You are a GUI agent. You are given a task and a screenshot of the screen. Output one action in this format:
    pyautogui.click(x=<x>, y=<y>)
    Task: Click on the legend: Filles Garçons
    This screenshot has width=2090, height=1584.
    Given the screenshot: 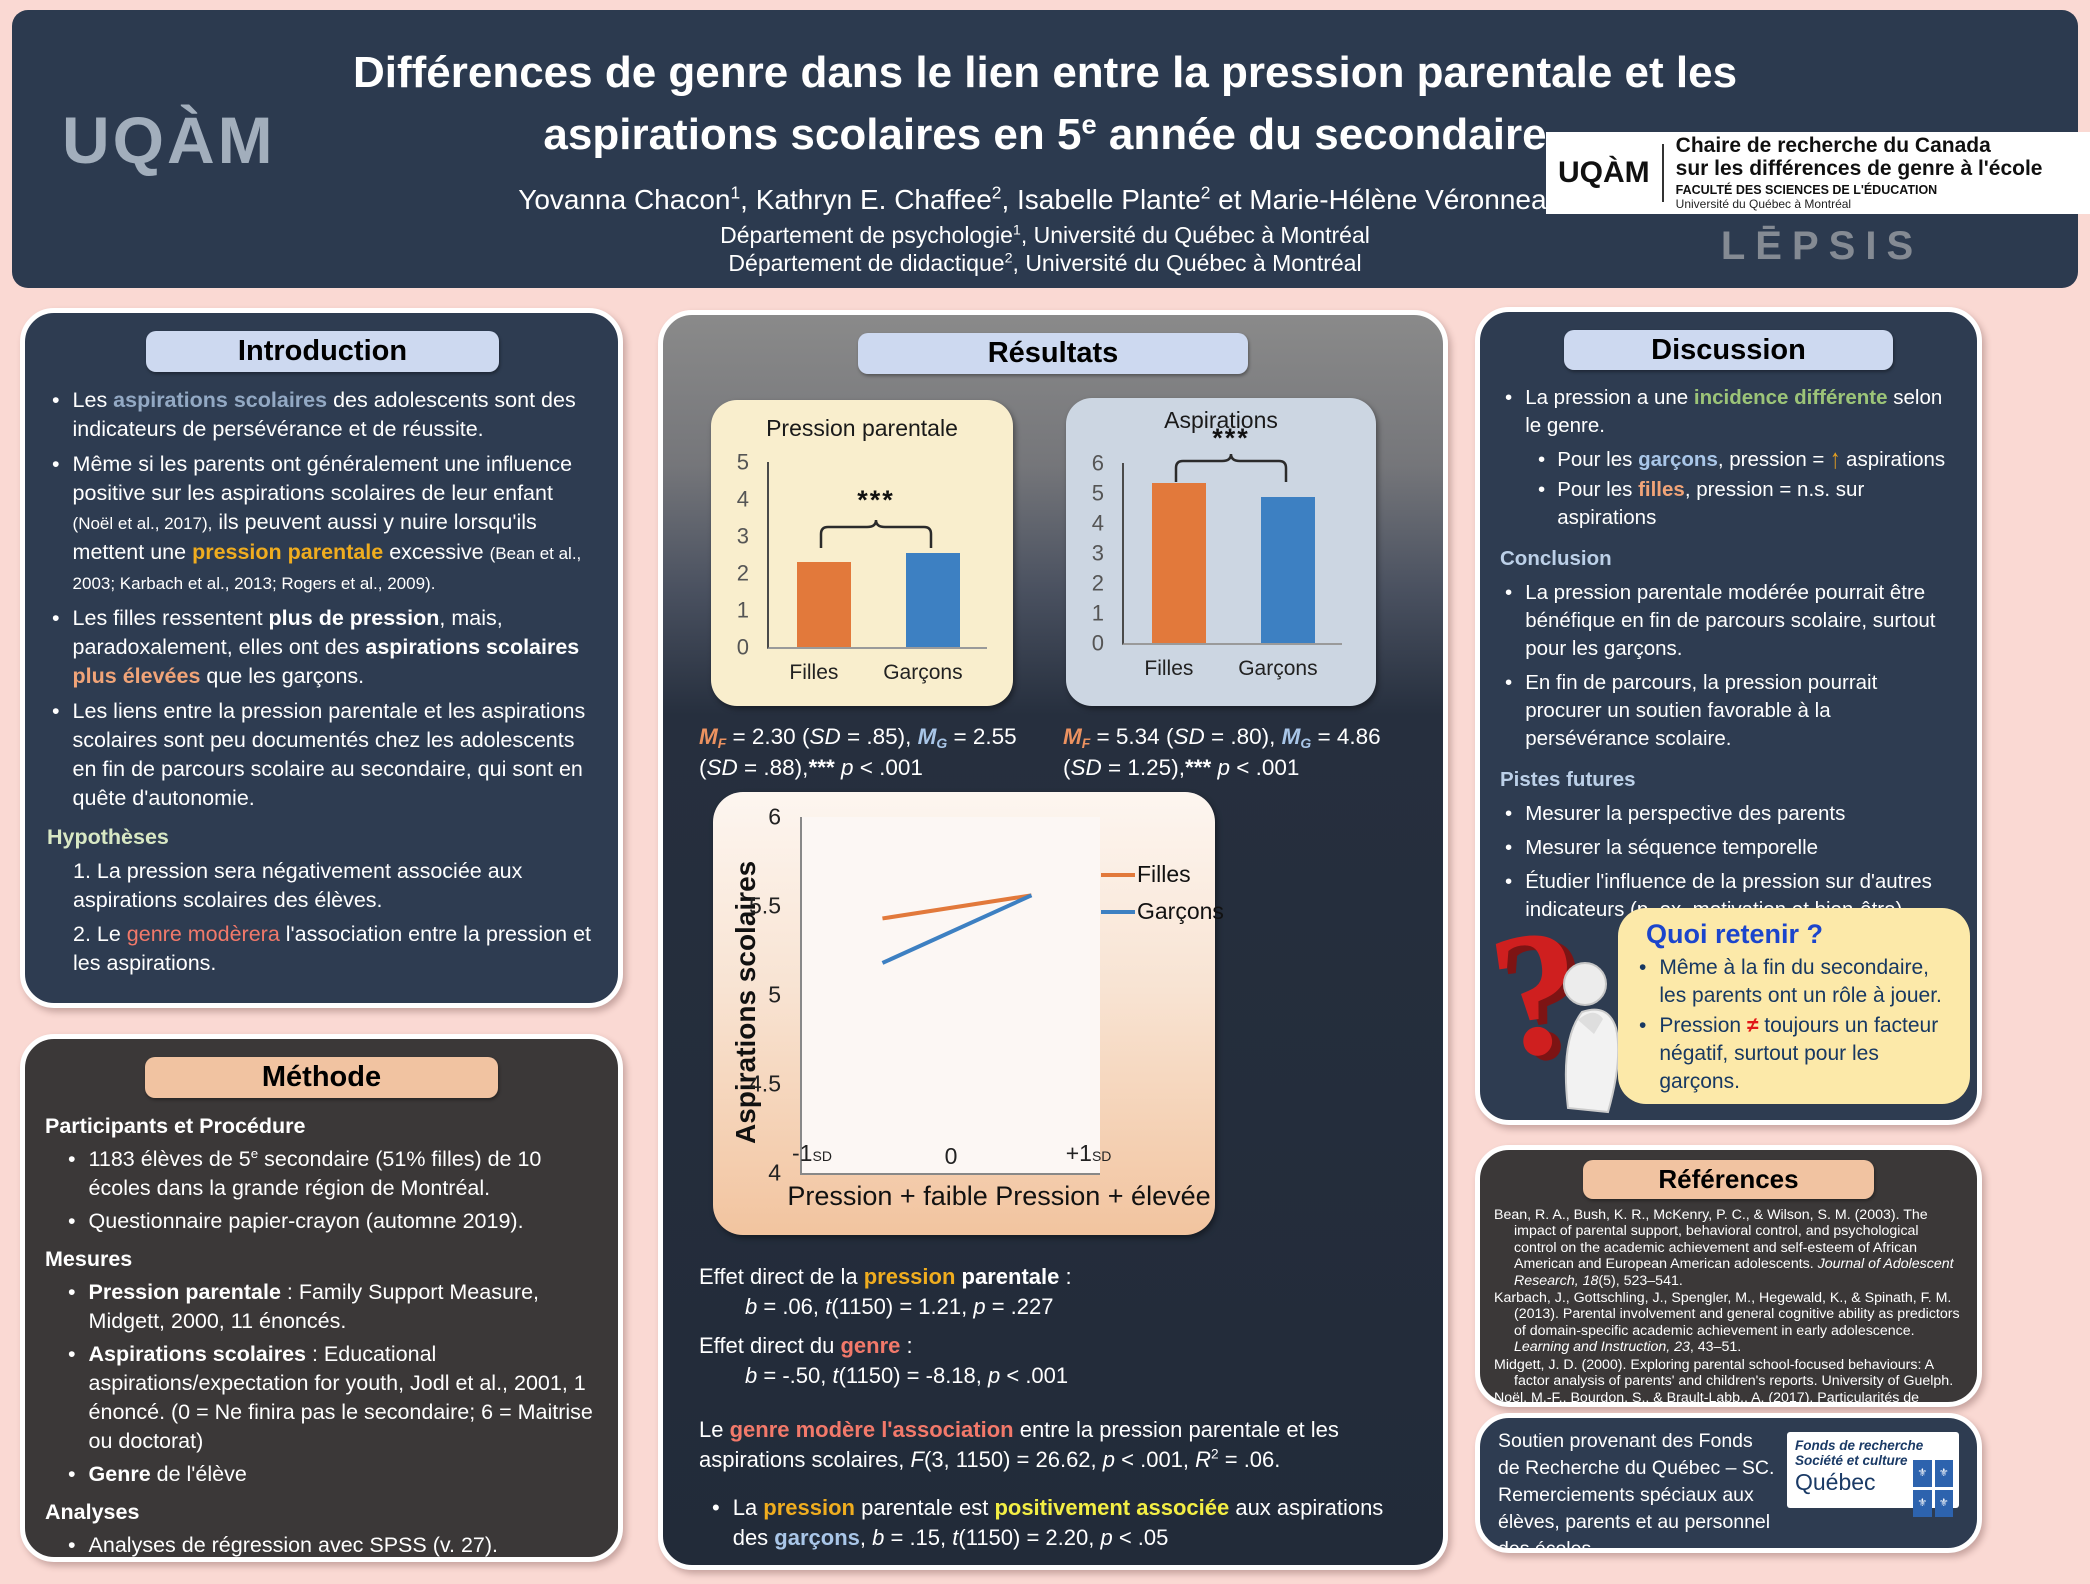 What is the action you would take?
    pyautogui.click(x=1162, y=893)
    